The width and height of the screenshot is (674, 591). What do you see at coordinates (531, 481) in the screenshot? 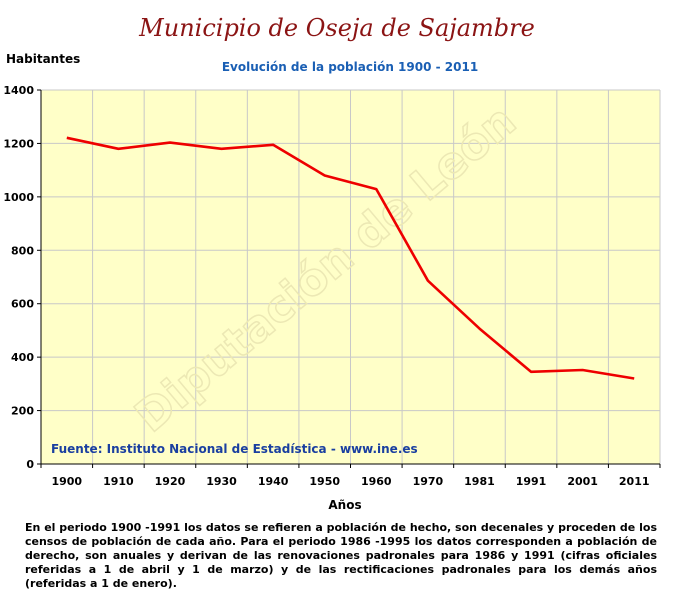
I see `x-tick-label: 1991` at bounding box center [531, 481].